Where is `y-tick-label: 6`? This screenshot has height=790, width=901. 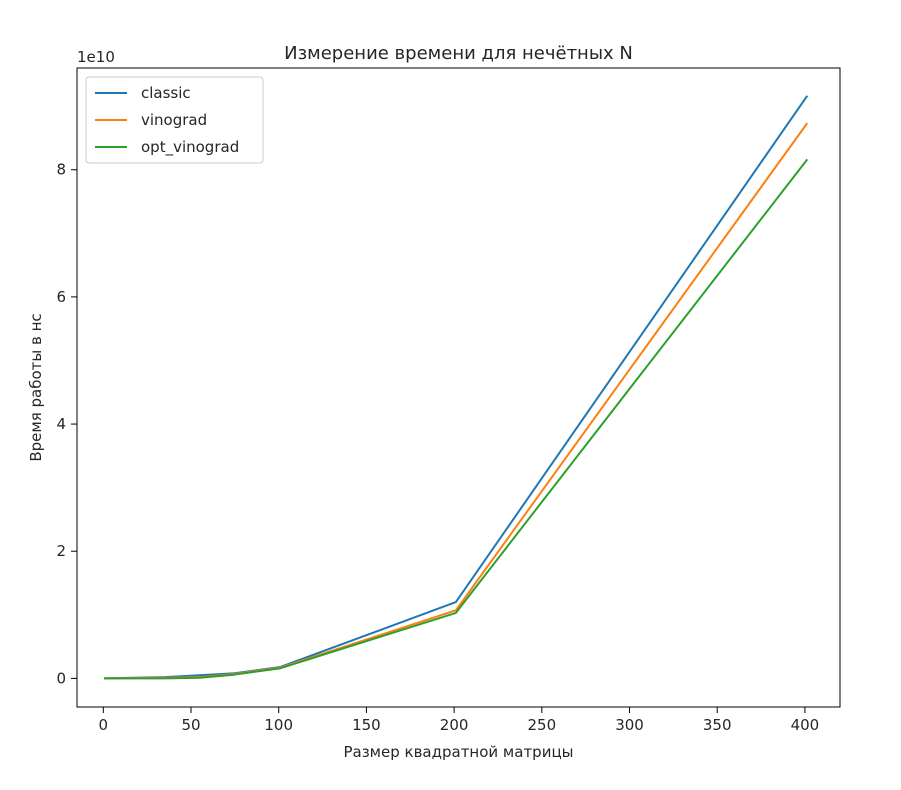 y-tick-label: 6 is located at coordinates (61, 297).